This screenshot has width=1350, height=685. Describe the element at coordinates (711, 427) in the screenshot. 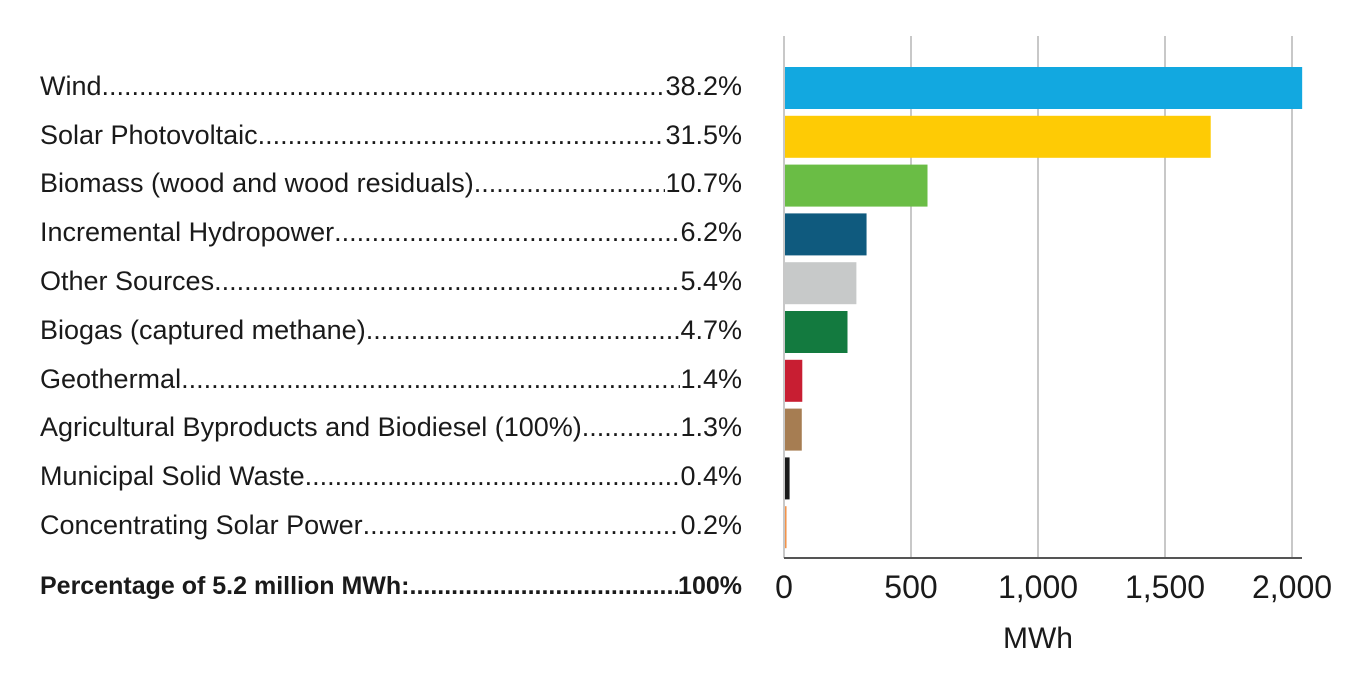

I see `percentage-label: 1.3%` at that location.